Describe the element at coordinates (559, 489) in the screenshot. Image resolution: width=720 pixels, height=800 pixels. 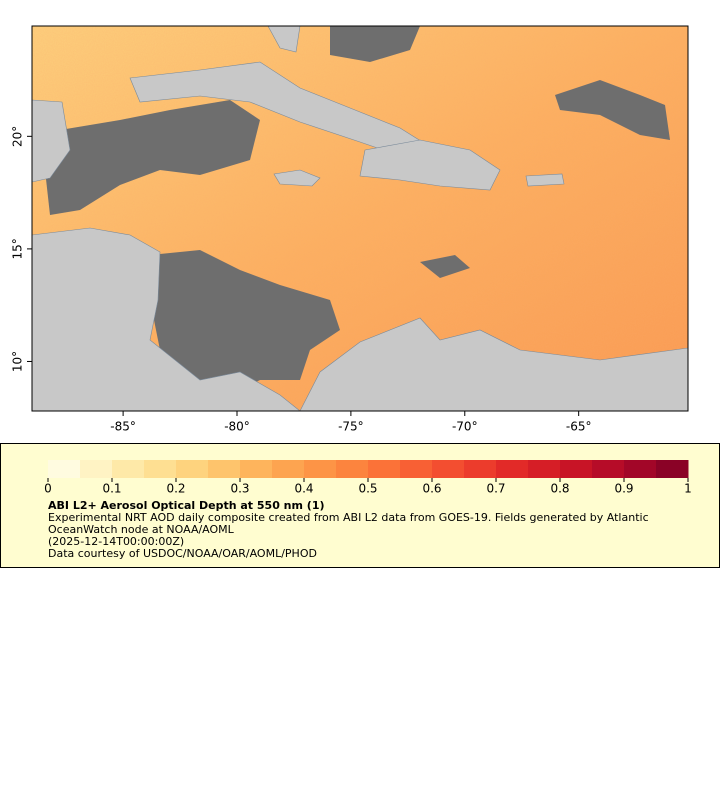
I see `colorbar-tick-label: 0.8` at that location.